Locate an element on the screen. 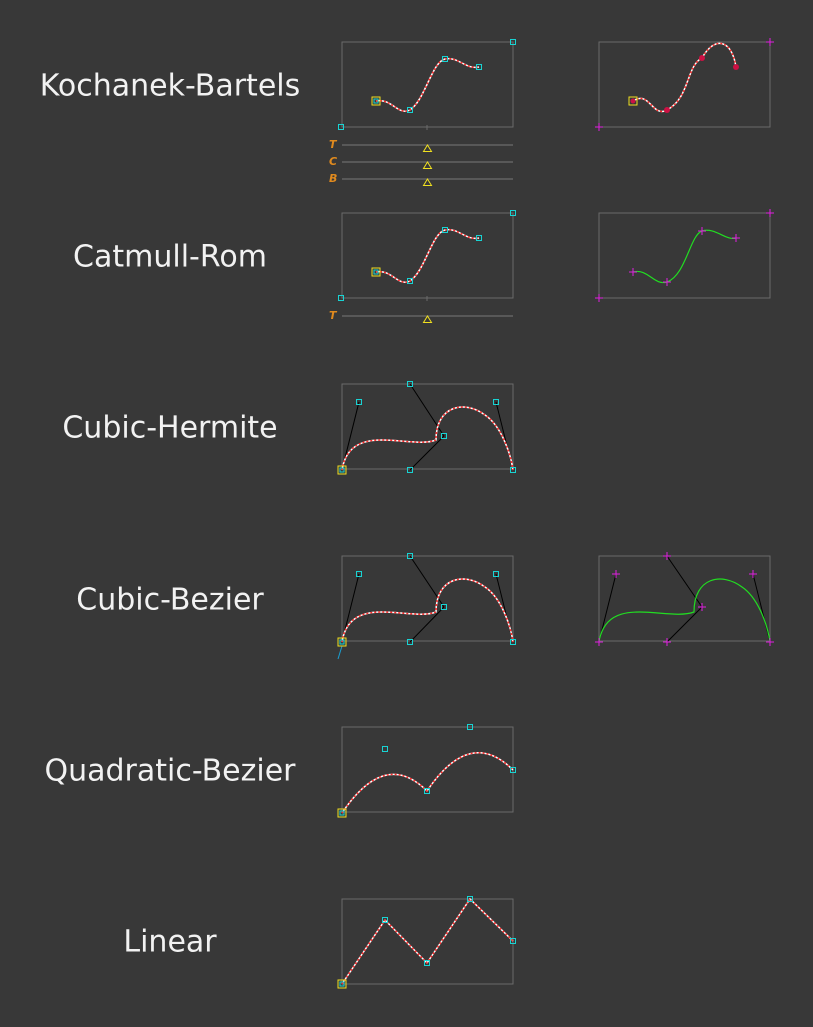 This screenshot has width=813, height=1027. slider-continuity: C is located at coordinates (421, 162).